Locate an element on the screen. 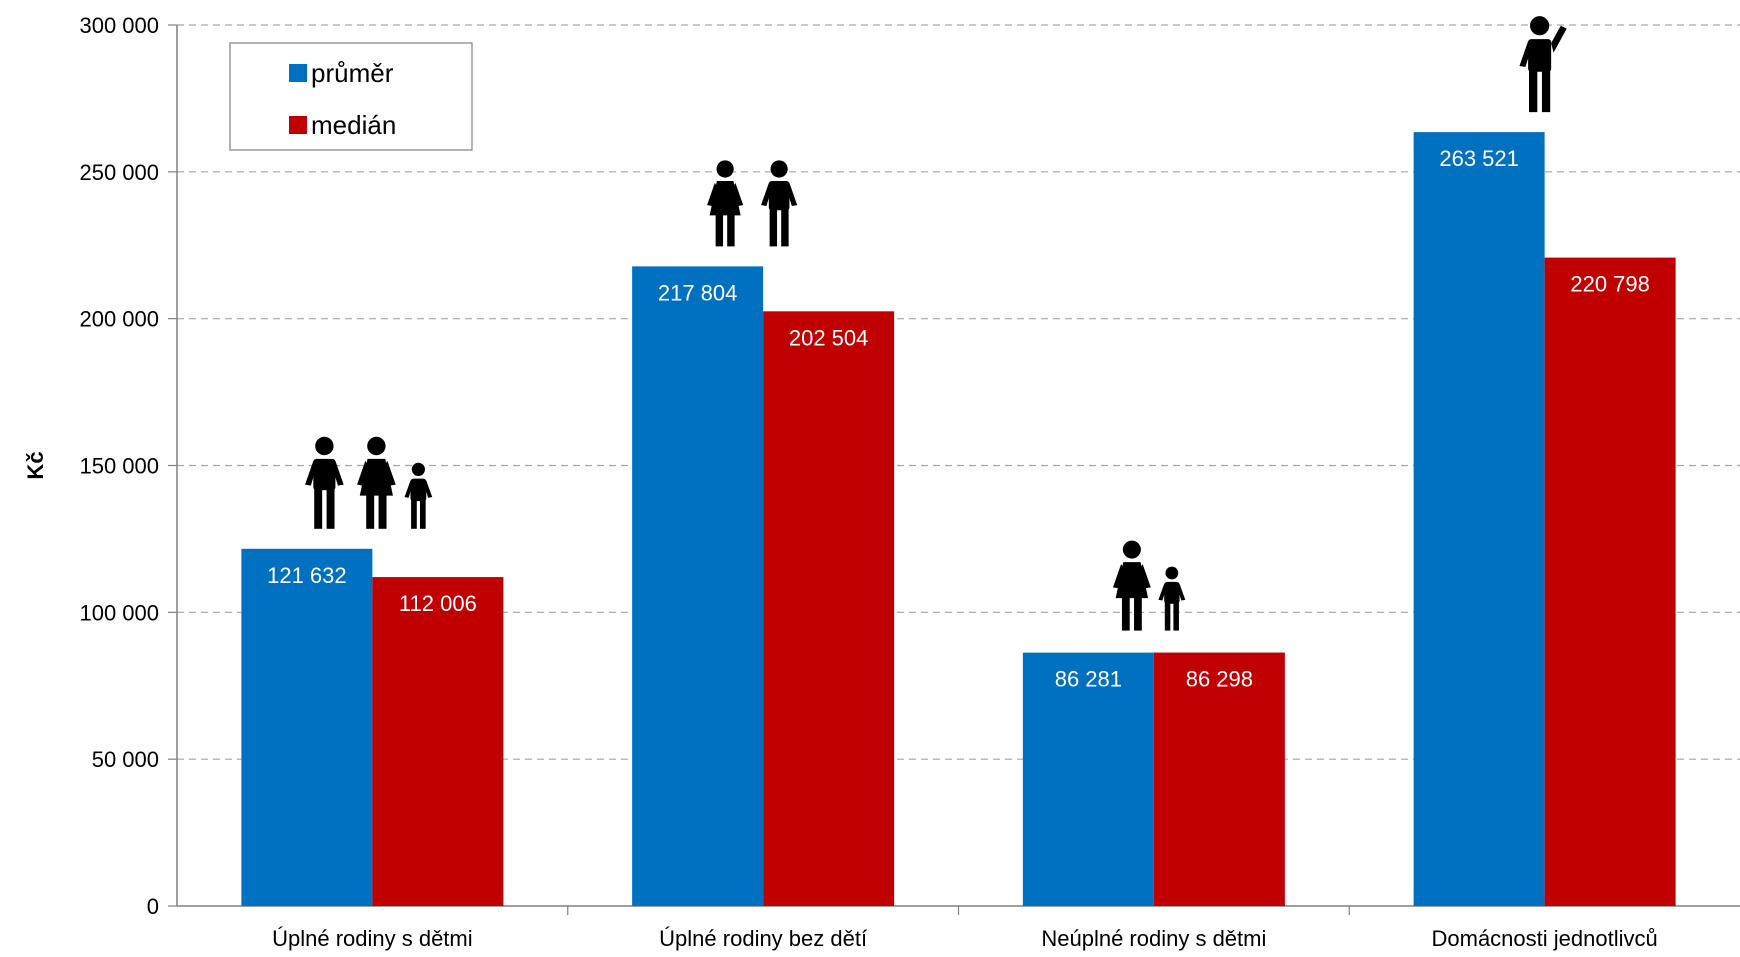 The width and height of the screenshot is (1740, 957). bar-value-label: 86 281 is located at coordinates (1088, 679).